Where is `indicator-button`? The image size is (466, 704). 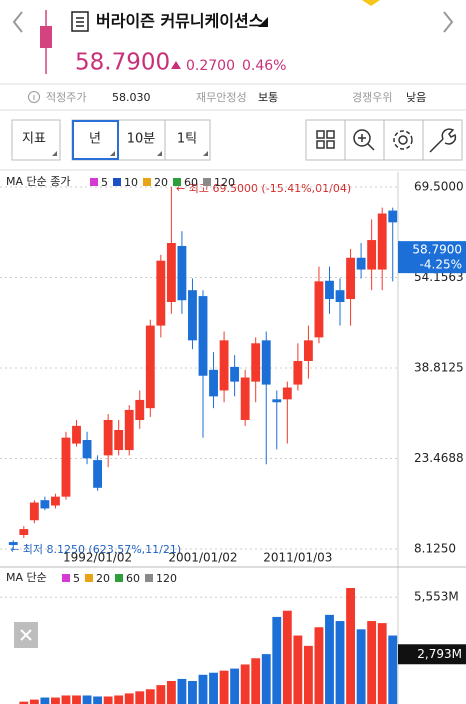 indicator-button is located at coordinates (36, 140).